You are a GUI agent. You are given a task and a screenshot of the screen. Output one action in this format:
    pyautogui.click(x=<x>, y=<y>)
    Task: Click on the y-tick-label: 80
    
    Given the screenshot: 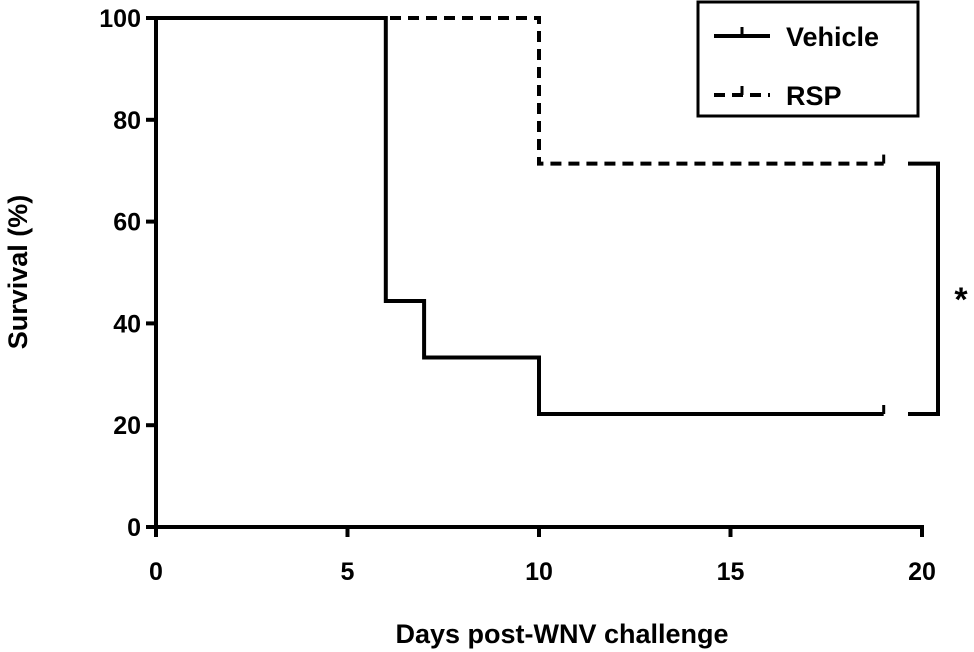 What is the action you would take?
    pyautogui.click(x=127, y=121)
    